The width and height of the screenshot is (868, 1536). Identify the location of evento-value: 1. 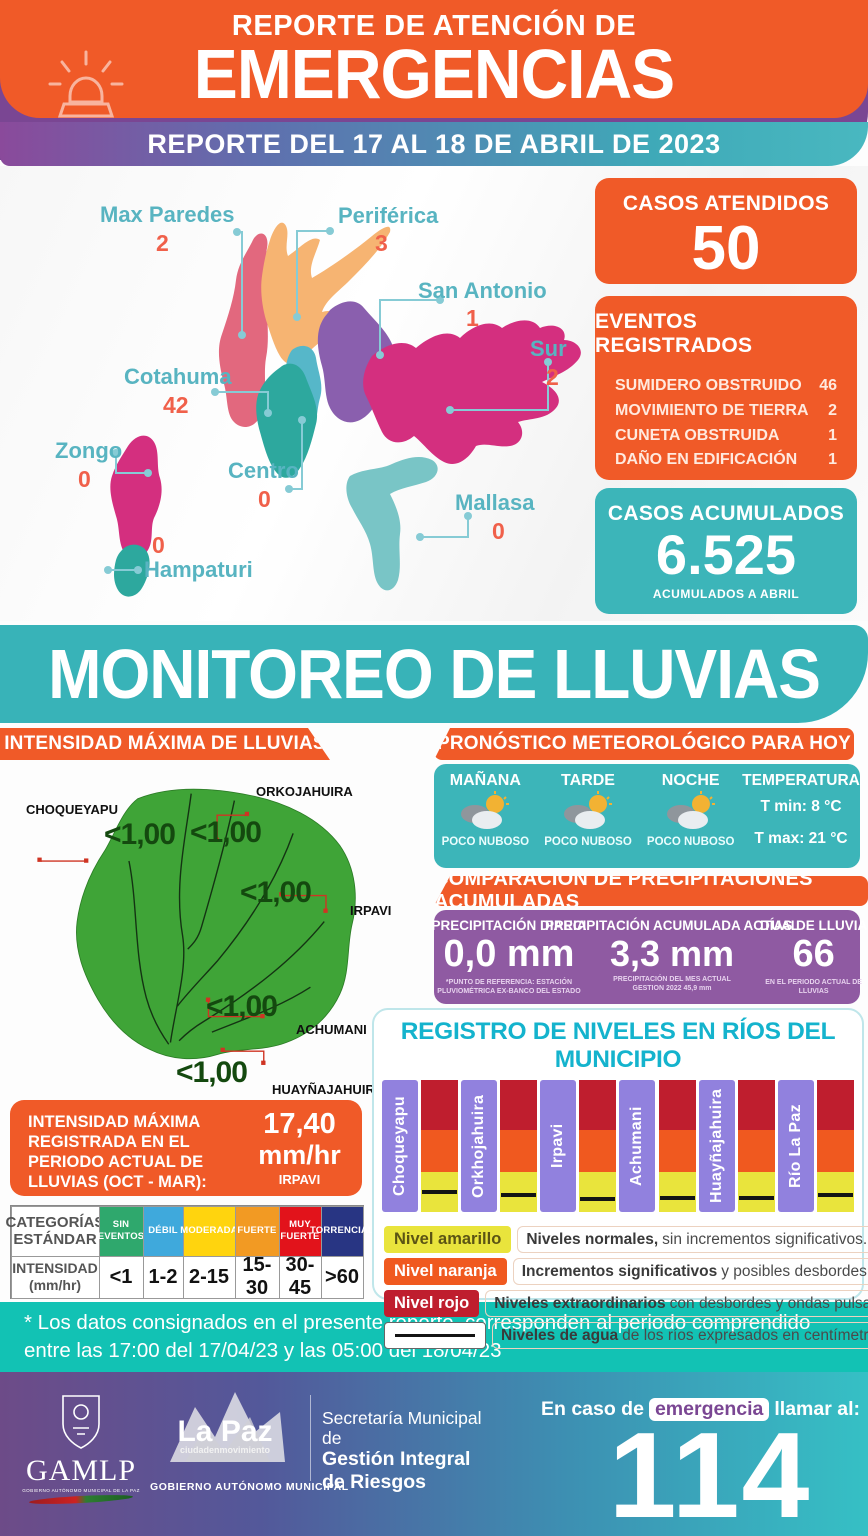
(832, 460).